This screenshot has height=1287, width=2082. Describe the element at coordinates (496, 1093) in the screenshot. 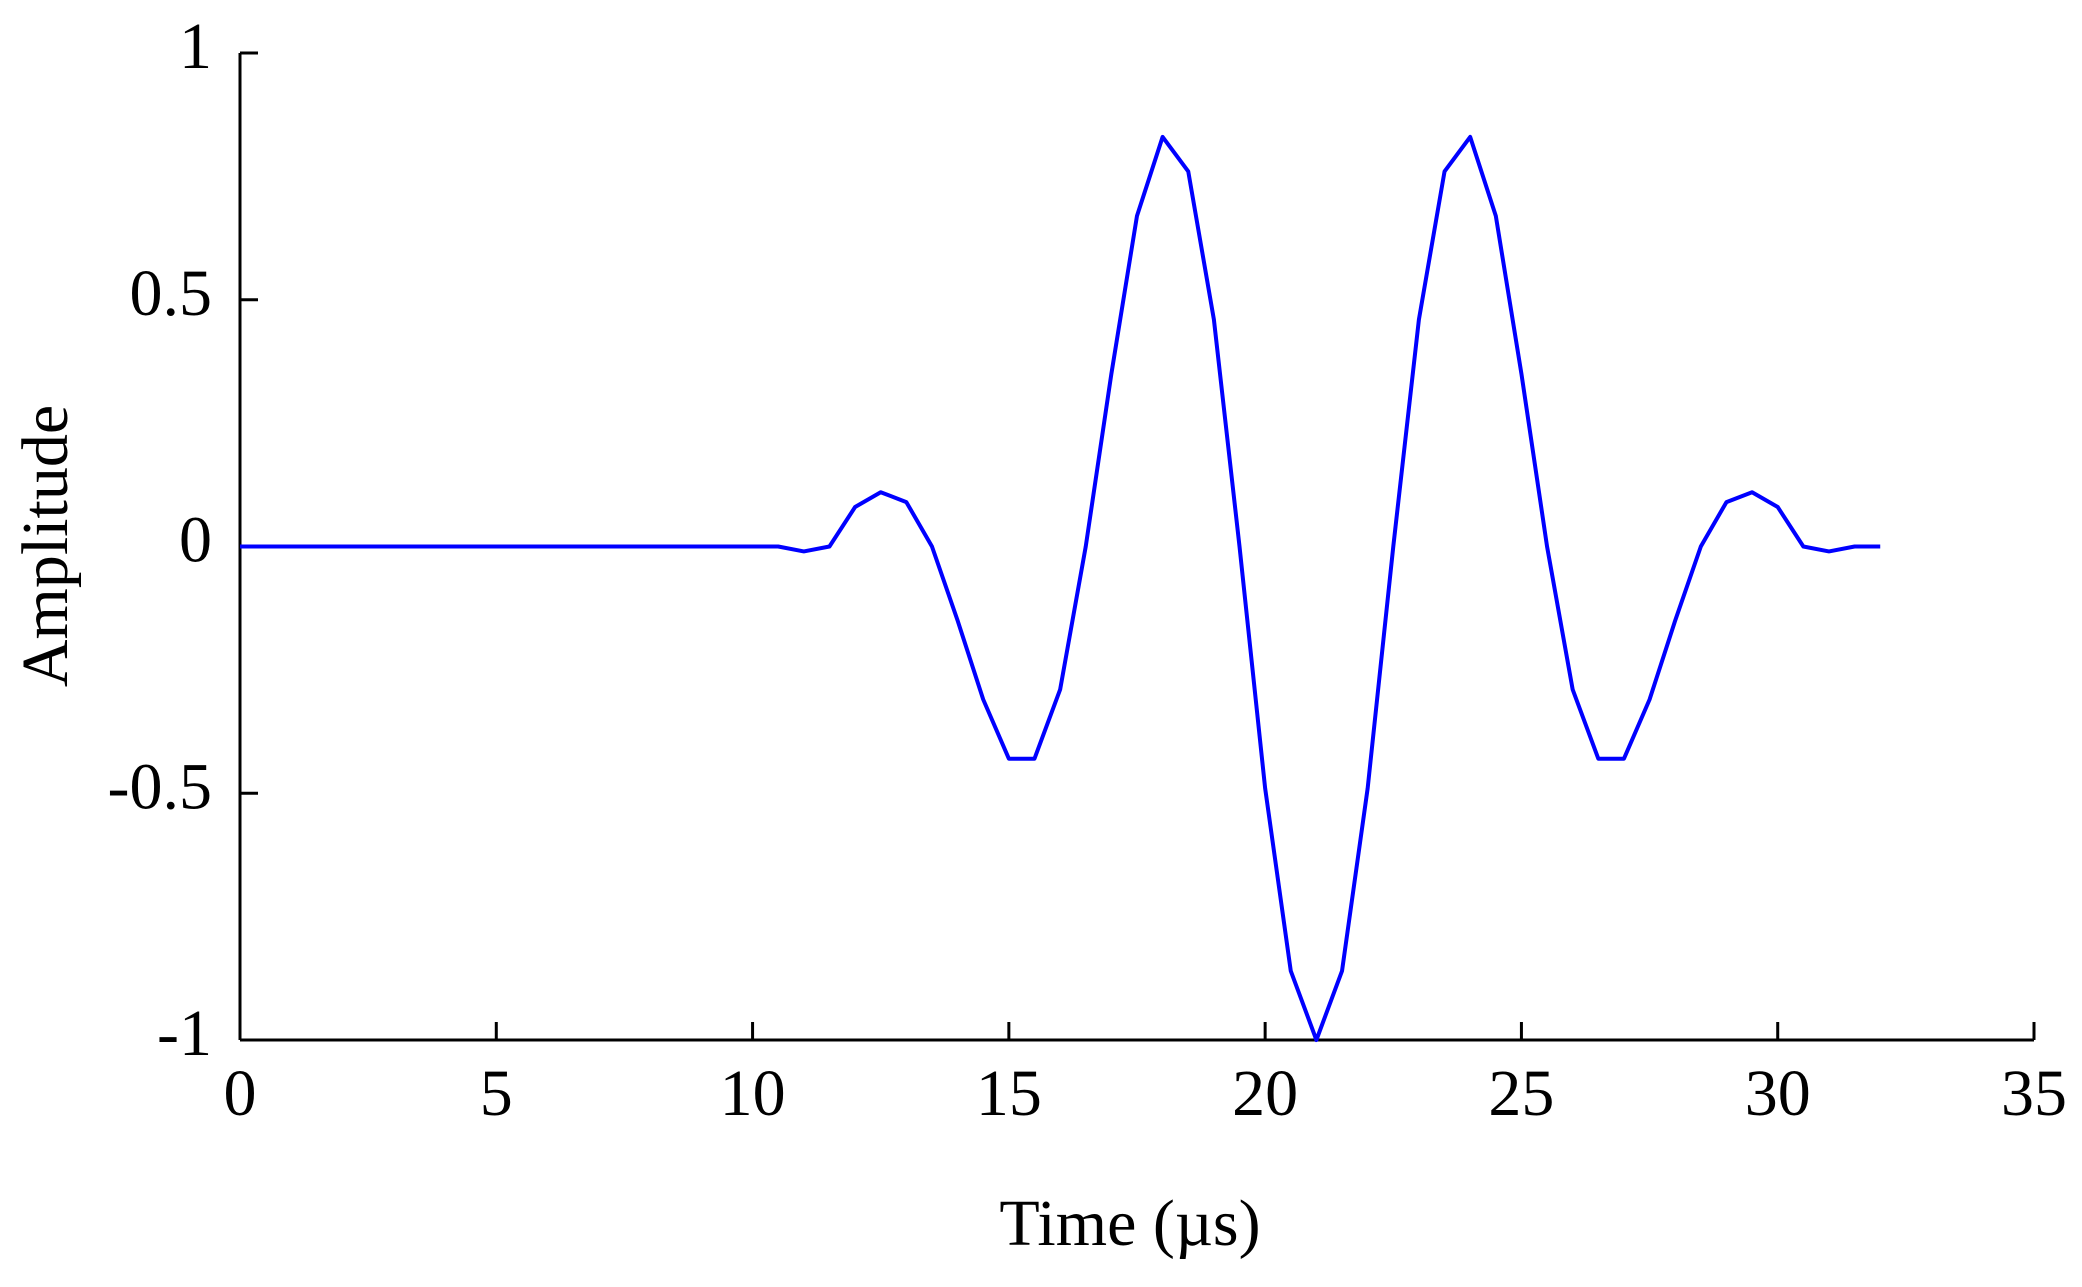

I see `x-tick-label: 5` at that location.